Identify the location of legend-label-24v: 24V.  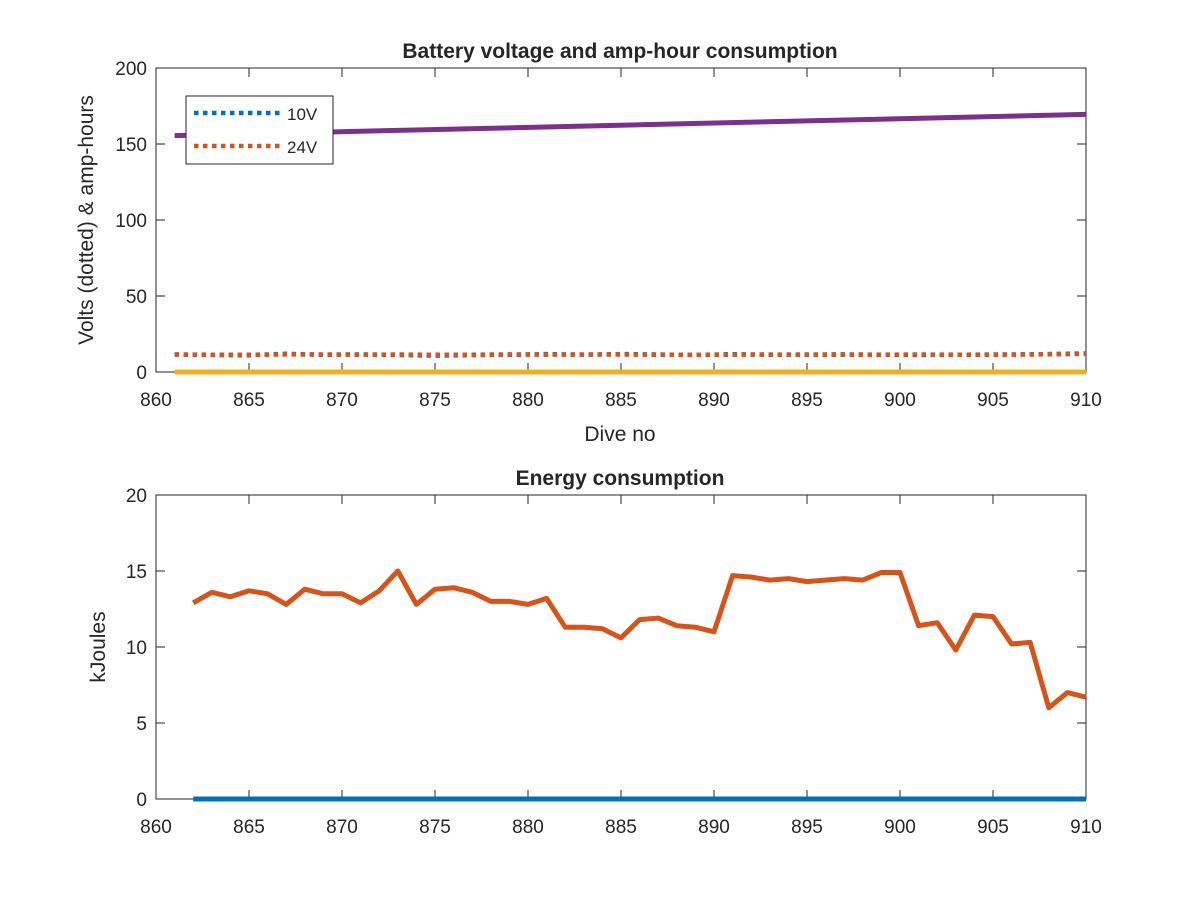
(302, 147).